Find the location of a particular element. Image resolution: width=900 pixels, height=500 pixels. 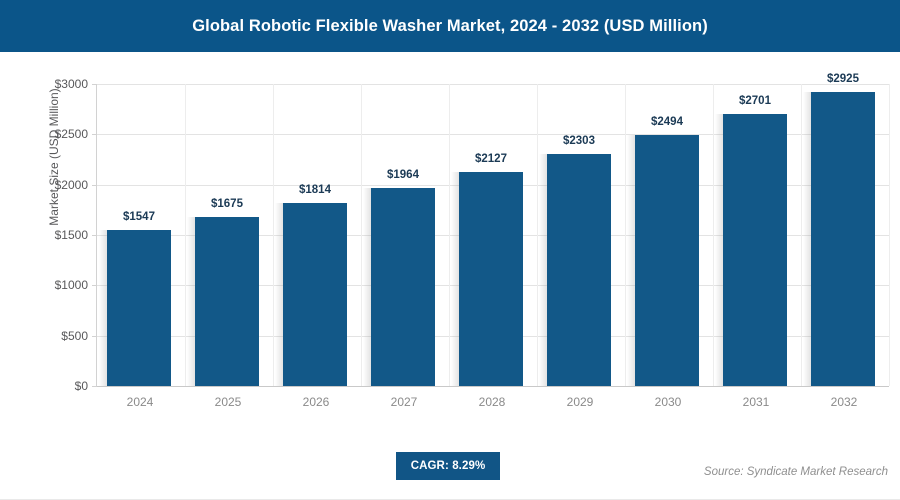

bar-slot: $1814 is located at coordinates (316, 235).